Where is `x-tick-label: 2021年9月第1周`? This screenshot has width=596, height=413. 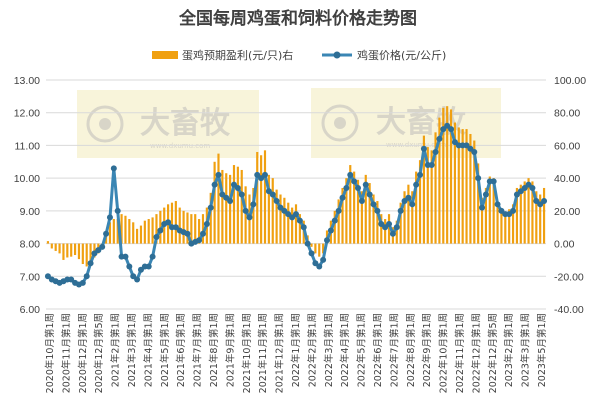 x-tick-label: 2021年9月第1周 is located at coordinates (230, 350).